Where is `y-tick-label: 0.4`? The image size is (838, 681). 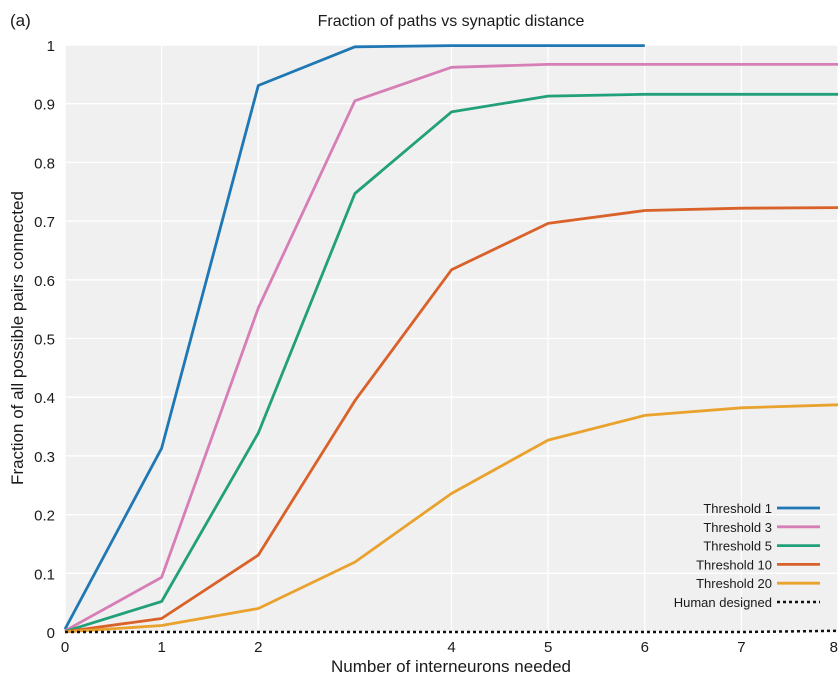 y-tick-label: 0.4 is located at coordinates (44, 398).